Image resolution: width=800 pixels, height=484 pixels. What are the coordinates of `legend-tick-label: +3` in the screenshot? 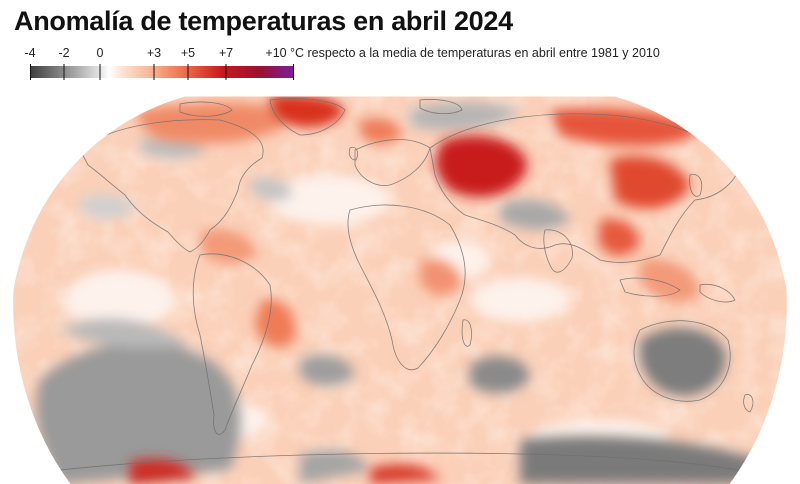 It's located at (154, 53).